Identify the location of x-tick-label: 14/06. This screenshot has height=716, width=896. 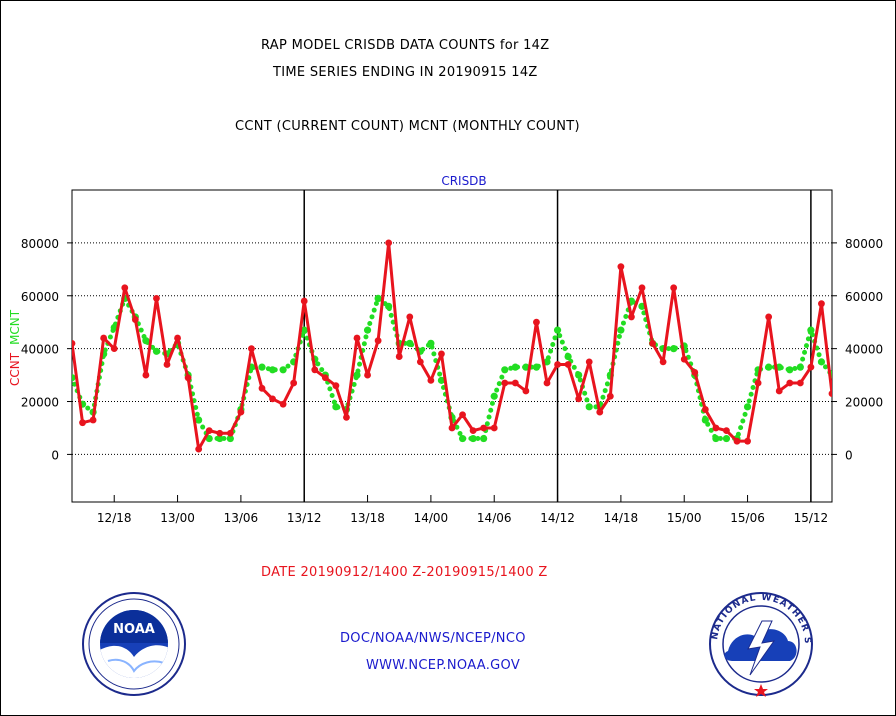
(494, 518).